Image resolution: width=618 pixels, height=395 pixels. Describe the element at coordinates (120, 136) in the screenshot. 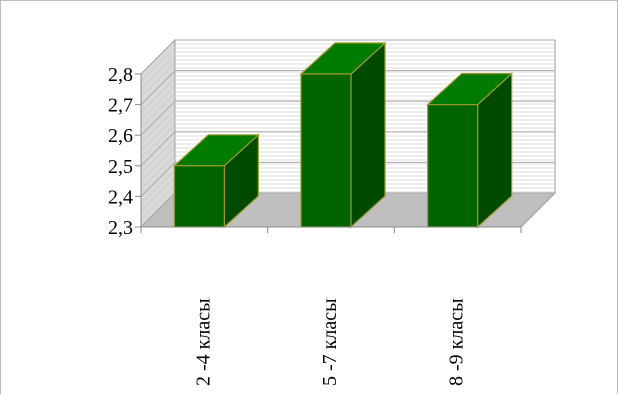

I see `y-tick-label: 2,6` at that location.